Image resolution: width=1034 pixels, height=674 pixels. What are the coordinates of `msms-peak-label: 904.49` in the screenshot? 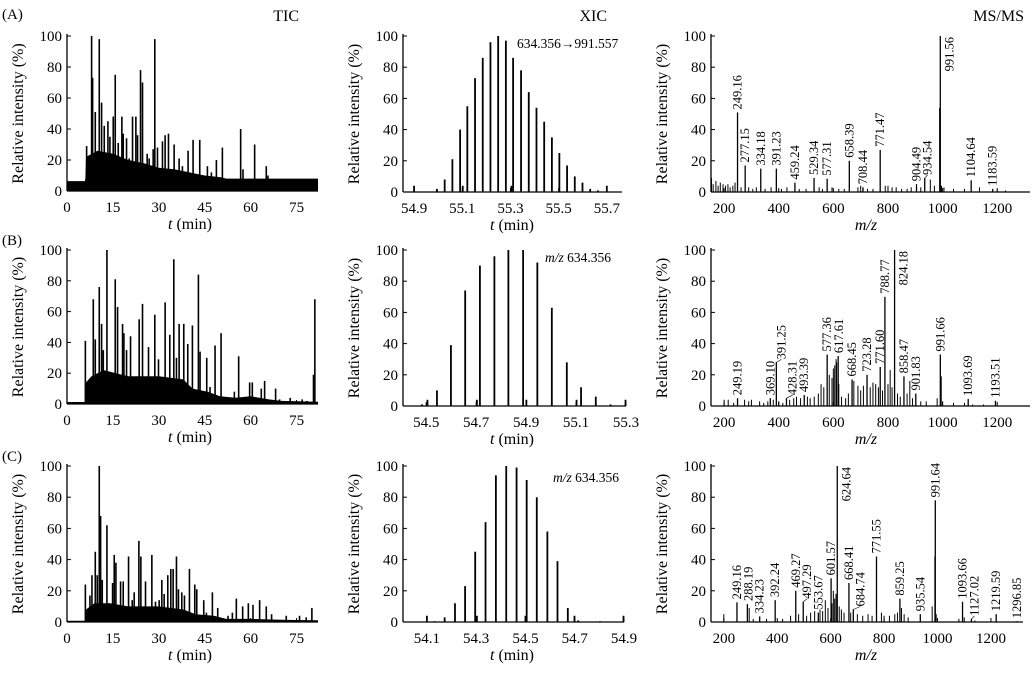 It's located at (917, 164).